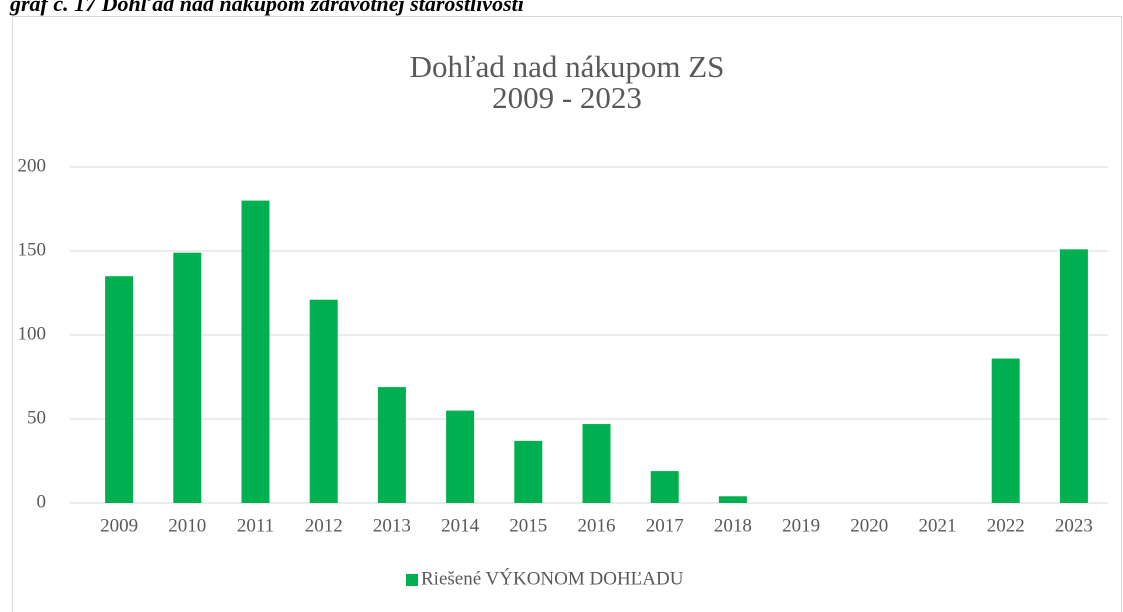  What do you see at coordinates (869, 525) in the screenshot?
I see `x-tick-label: 2020` at bounding box center [869, 525].